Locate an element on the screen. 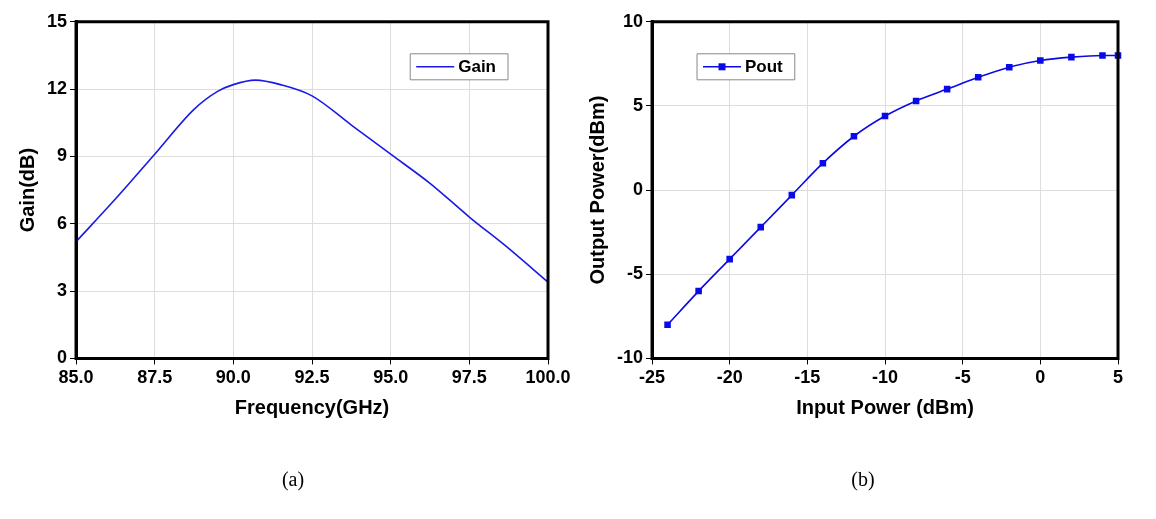  x-tick-label: -20 is located at coordinates (729, 377).